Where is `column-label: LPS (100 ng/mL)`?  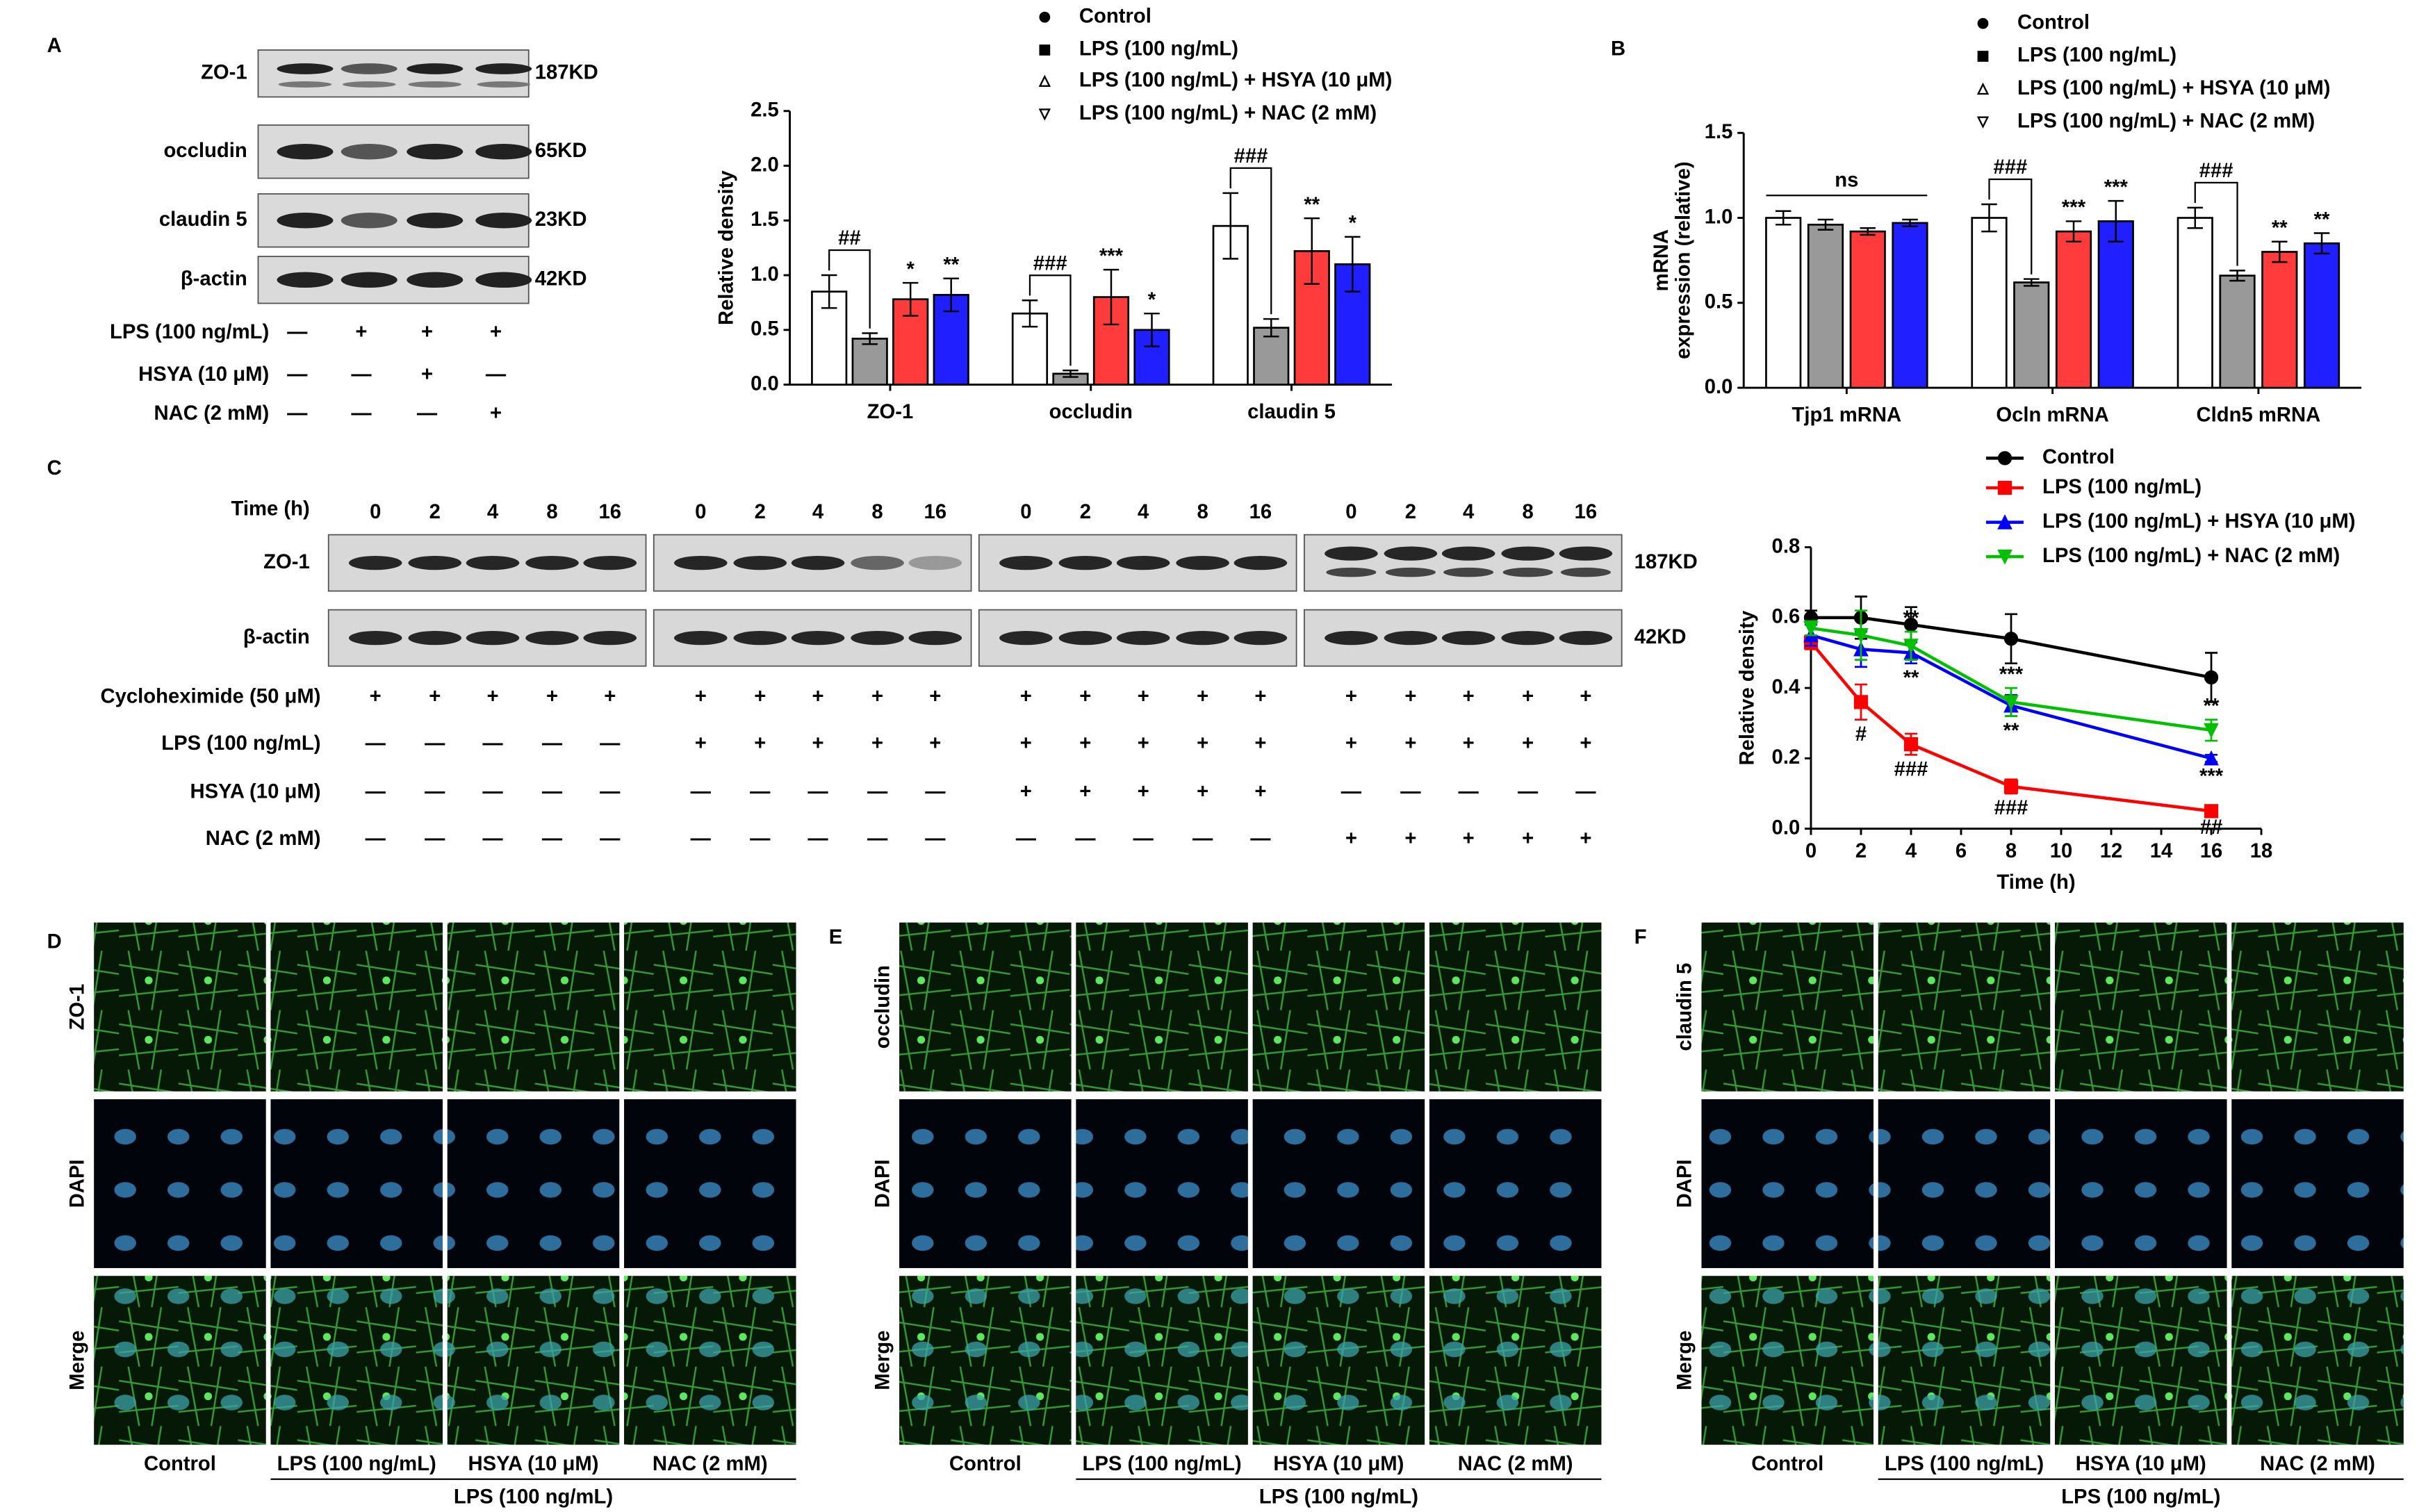 column-label: LPS (100 ng/mL) is located at coordinates (1965, 1464).